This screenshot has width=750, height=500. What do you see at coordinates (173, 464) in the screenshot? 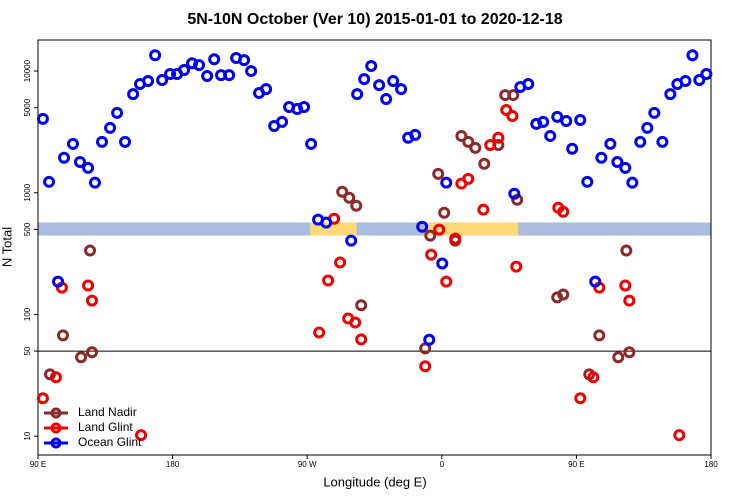
I see `x-tick-label: 180` at bounding box center [173, 464].